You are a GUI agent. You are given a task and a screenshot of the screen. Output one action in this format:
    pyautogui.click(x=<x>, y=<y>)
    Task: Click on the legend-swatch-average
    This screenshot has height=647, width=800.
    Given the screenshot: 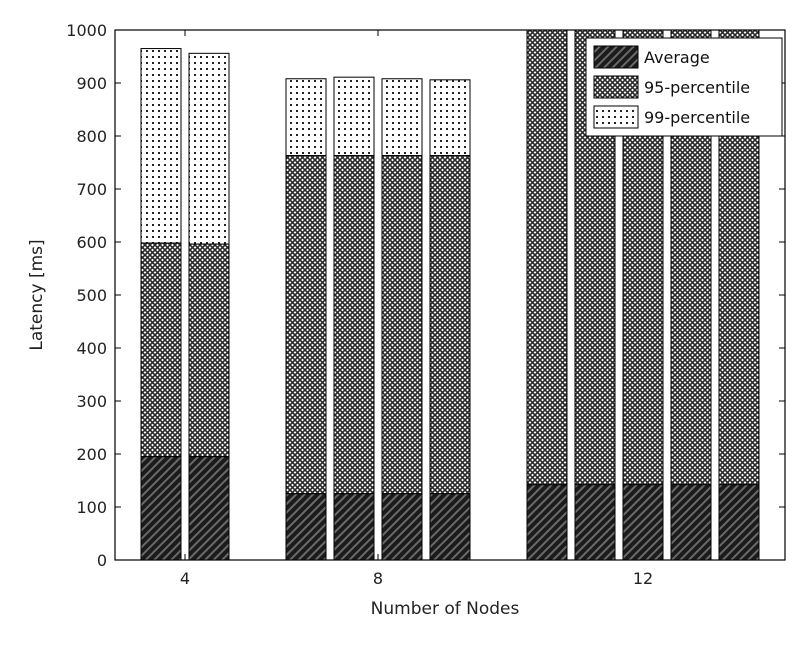 What is the action you would take?
    pyautogui.click(x=616, y=57)
    